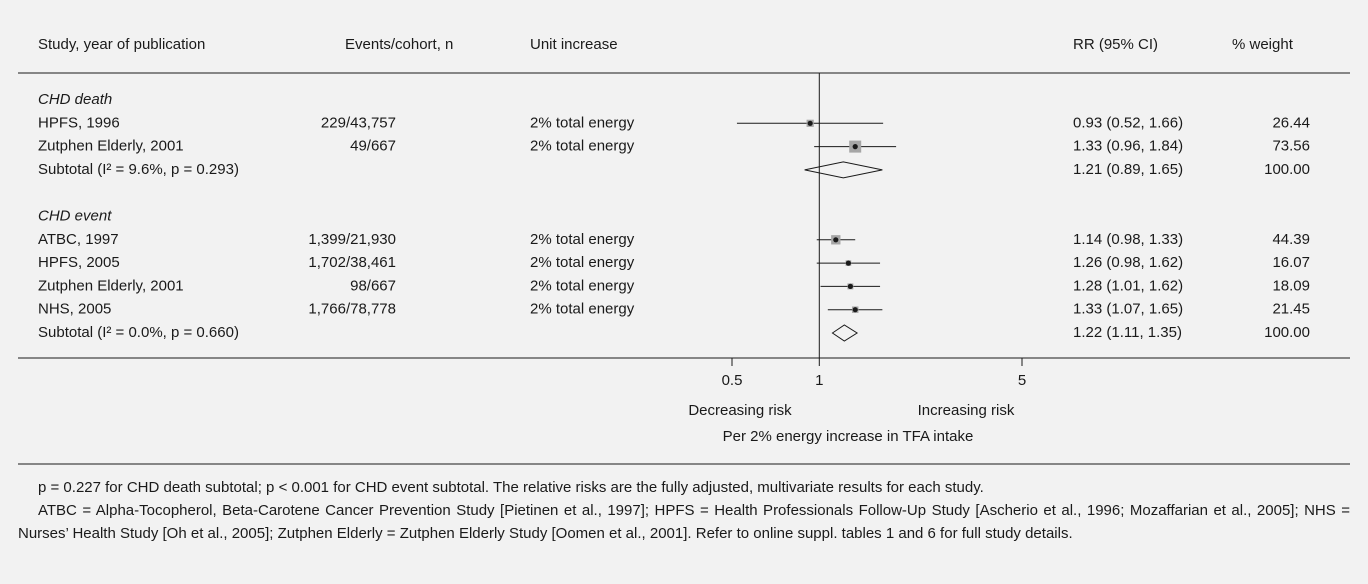 The image size is (1368, 584). What do you see at coordinates (1128, 169) in the screenshot?
I see `rr-label: 1.21 (0.89, 1.65)` at bounding box center [1128, 169].